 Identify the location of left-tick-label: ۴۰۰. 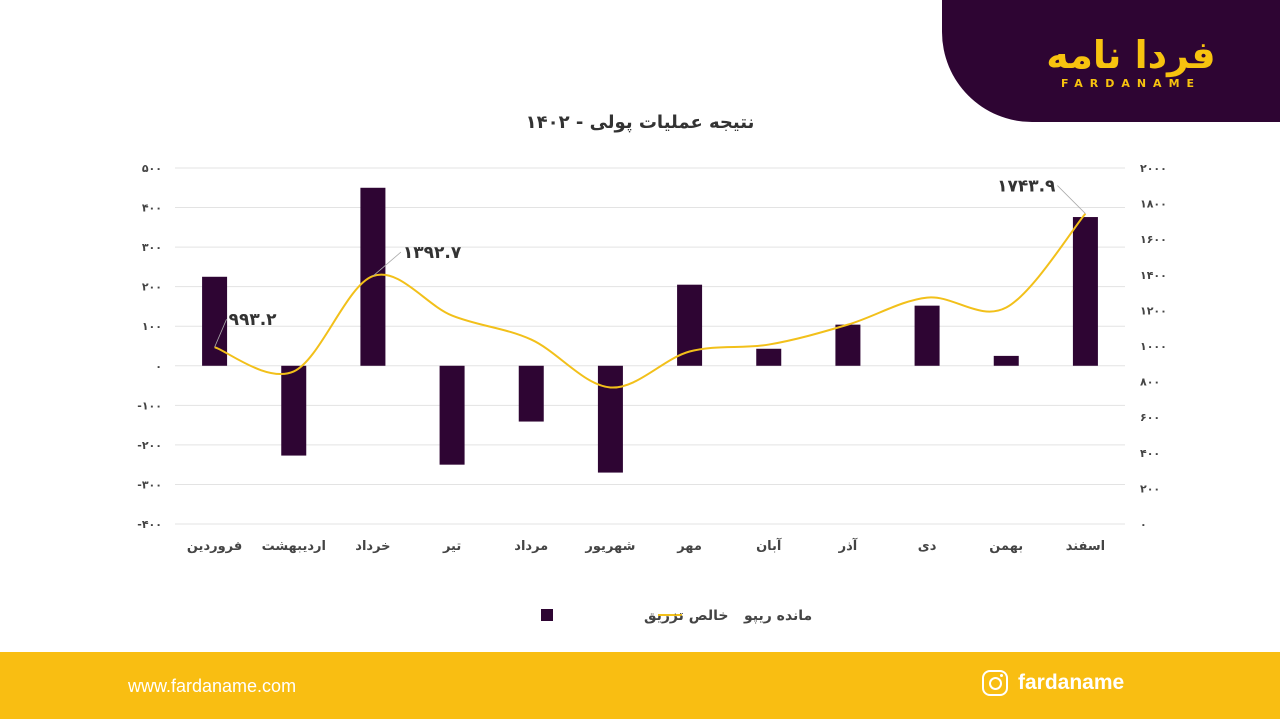
(152, 208).